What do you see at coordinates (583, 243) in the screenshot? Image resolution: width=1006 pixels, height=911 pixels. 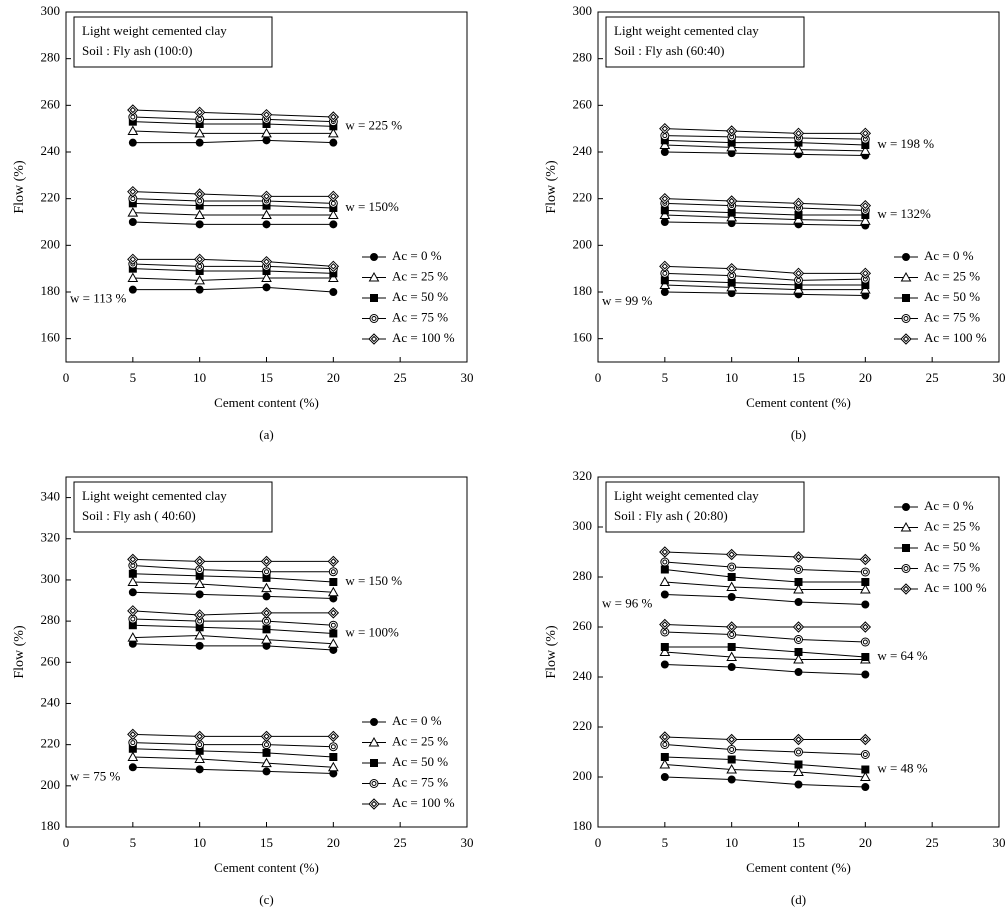 I see `y-tick-label: 200` at bounding box center [583, 243].